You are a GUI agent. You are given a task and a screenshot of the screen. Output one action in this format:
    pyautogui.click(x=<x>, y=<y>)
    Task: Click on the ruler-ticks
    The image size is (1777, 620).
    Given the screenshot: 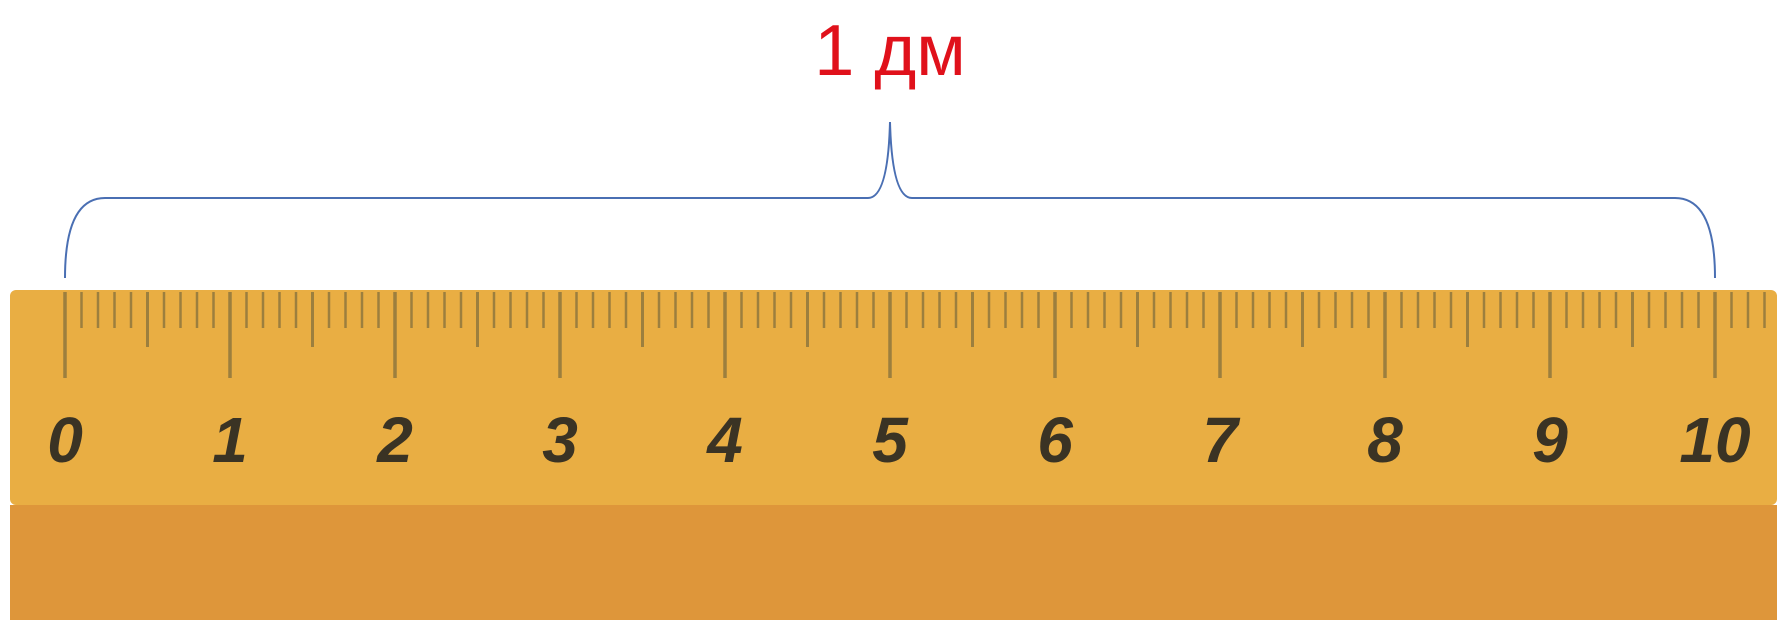 What is the action you would take?
    pyautogui.click(x=914, y=335)
    